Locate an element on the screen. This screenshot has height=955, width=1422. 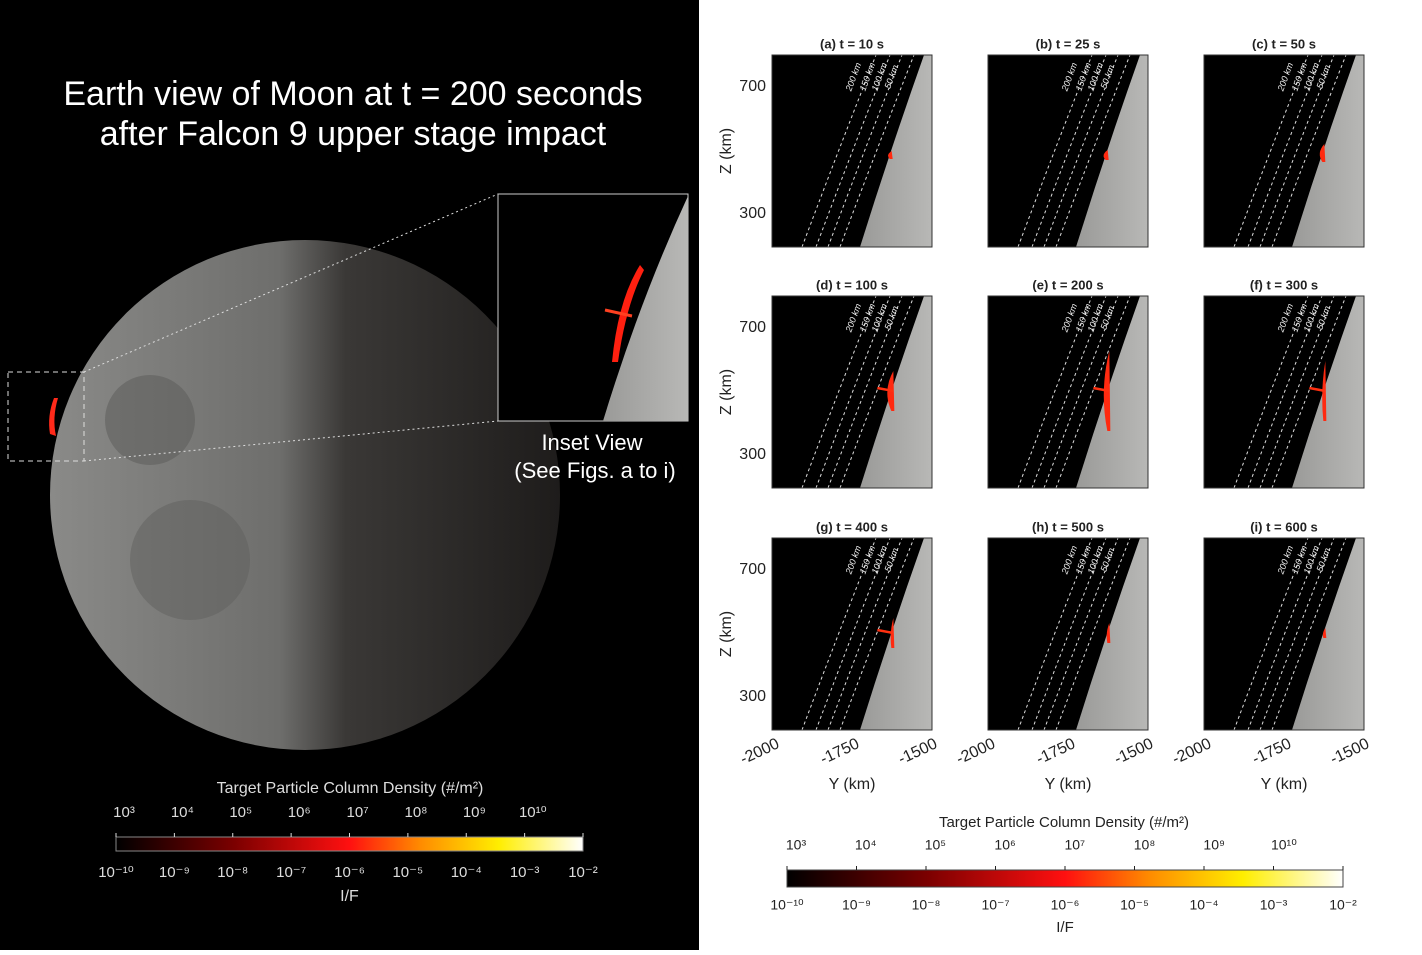
inset-label: Inset View is located at coordinates (591, 442).